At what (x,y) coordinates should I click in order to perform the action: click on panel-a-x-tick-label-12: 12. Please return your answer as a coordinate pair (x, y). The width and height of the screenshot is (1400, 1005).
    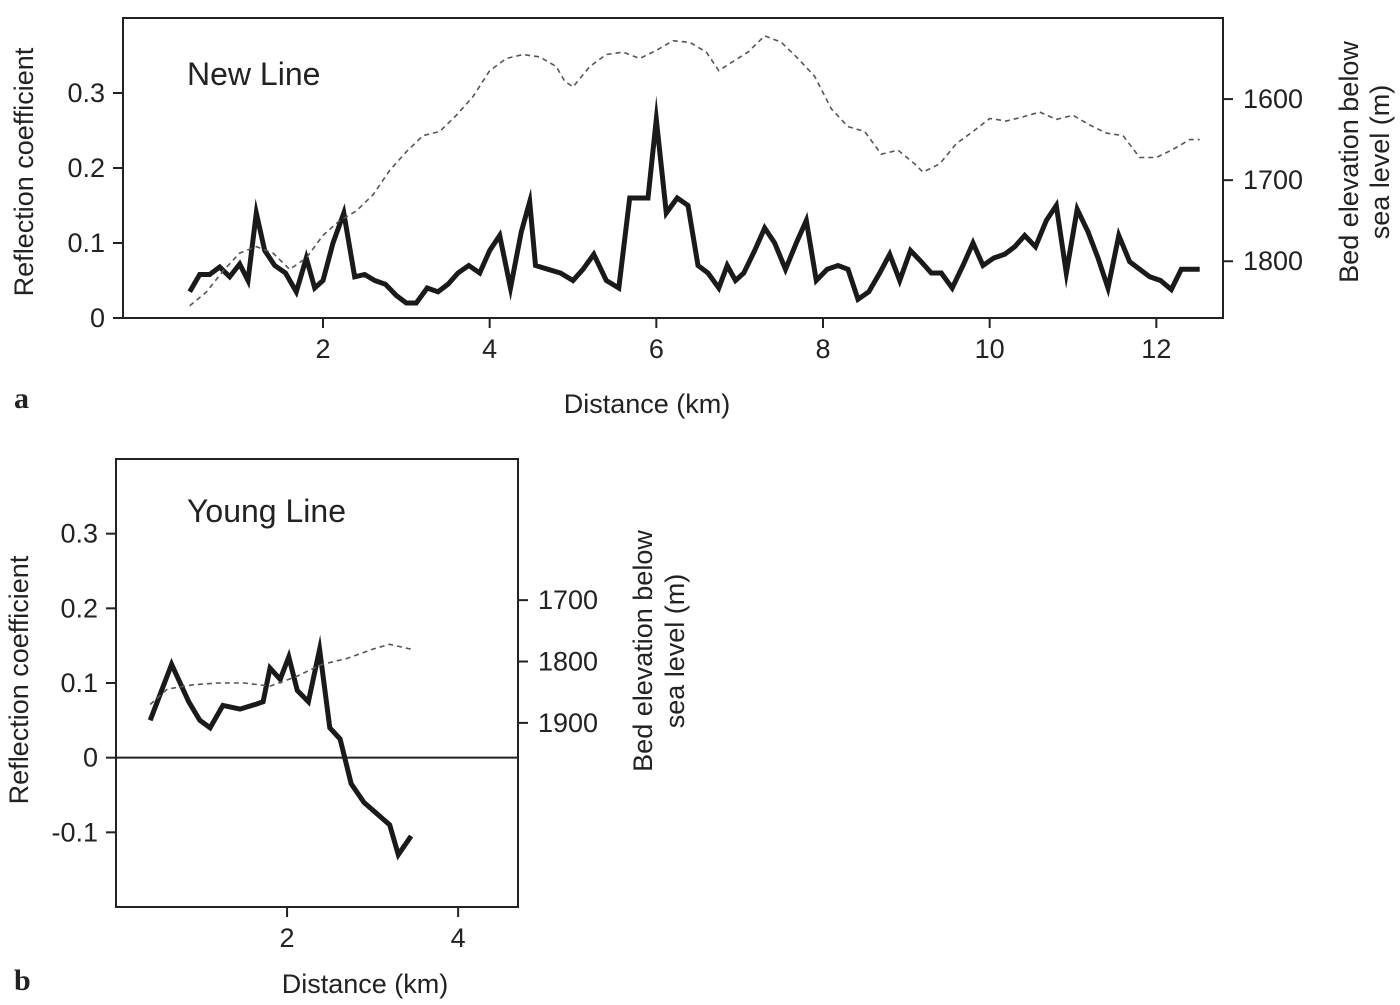
    Looking at the image, I should click on (1156, 349).